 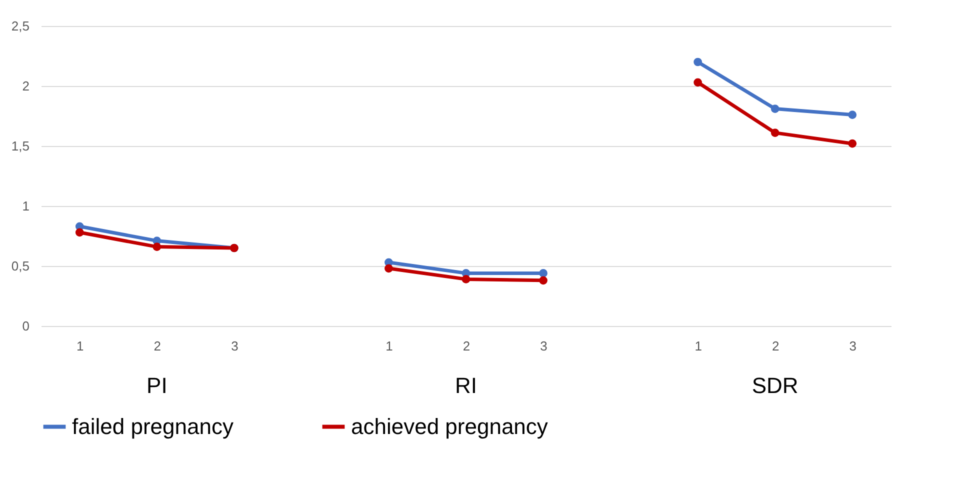 What do you see at coordinates (26, 206) in the screenshot?
I see `y-tick-label: 1` at bounding box center [26, 206].